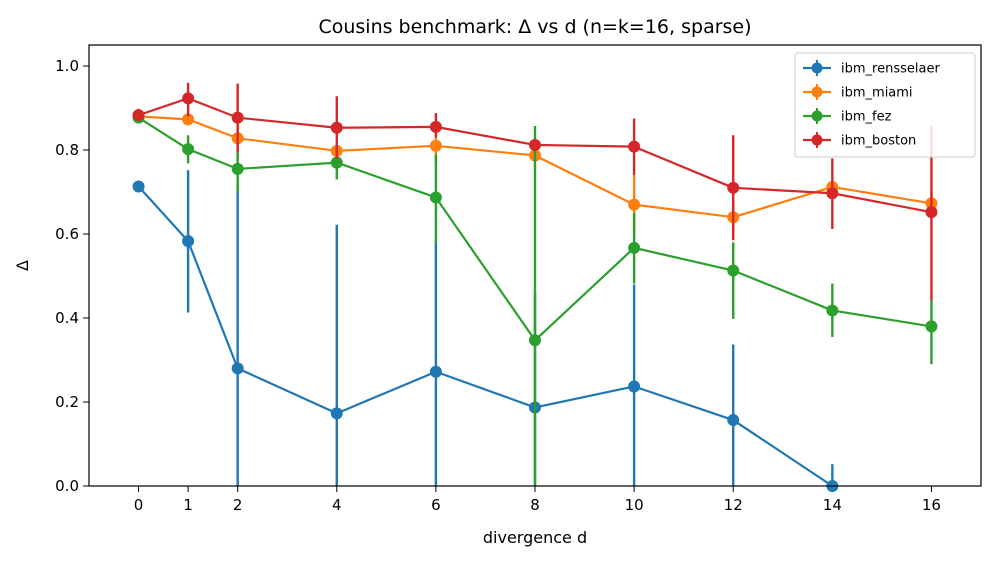  What do you see at coordinates (72, 276) in the screenshot?
I see `y-axis: 0.0 0.2 0.4 0.6 0.8 1.0` at bounding box center [72, 276].